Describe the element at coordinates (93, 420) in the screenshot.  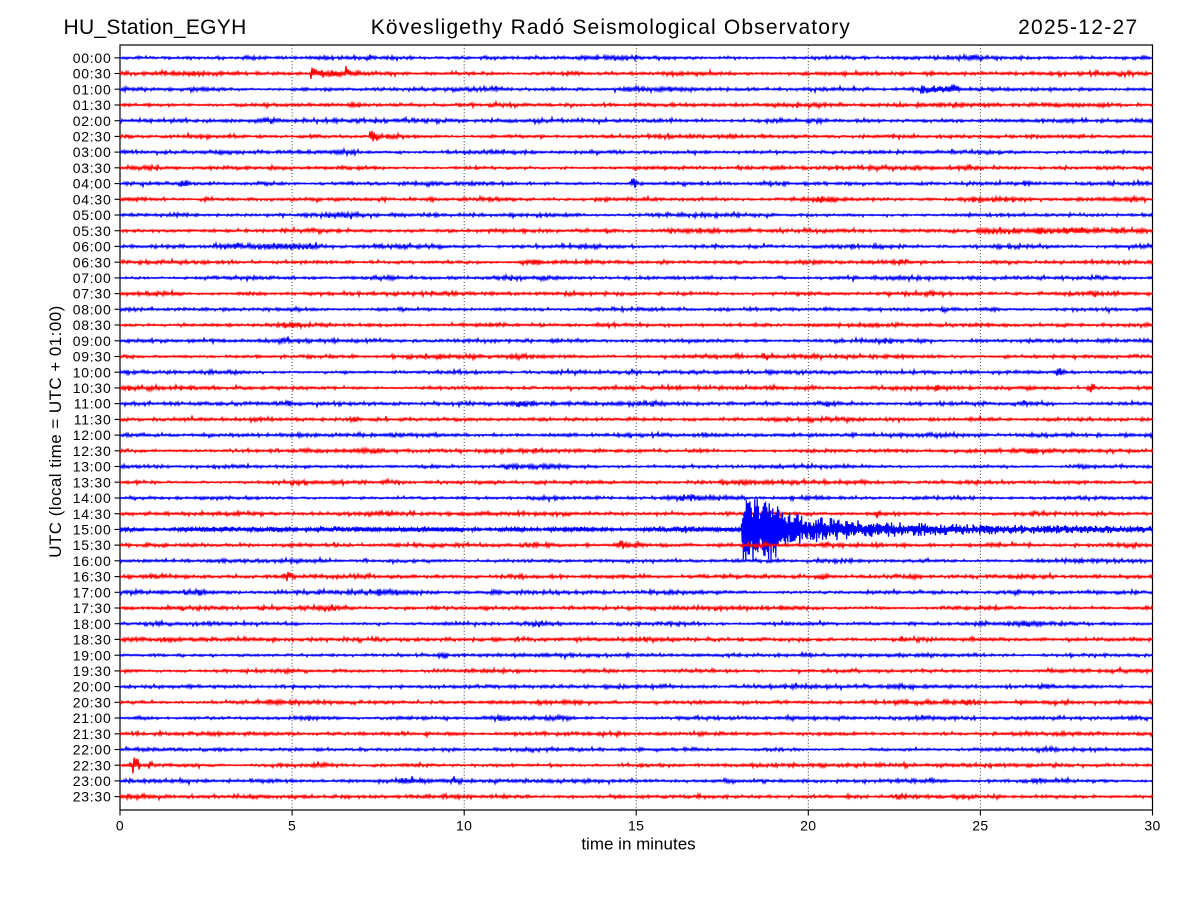
I see `svg-text: 11:30` at that location.